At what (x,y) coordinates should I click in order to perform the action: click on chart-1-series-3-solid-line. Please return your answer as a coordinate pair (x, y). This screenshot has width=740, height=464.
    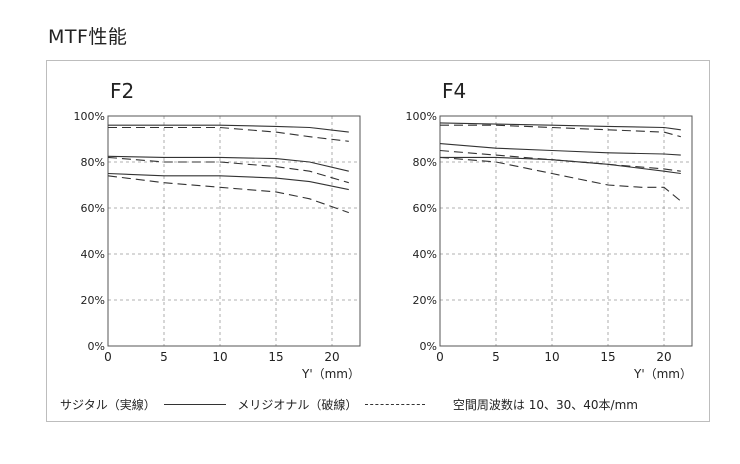
    Looking at the image, I should click on (228, 163).